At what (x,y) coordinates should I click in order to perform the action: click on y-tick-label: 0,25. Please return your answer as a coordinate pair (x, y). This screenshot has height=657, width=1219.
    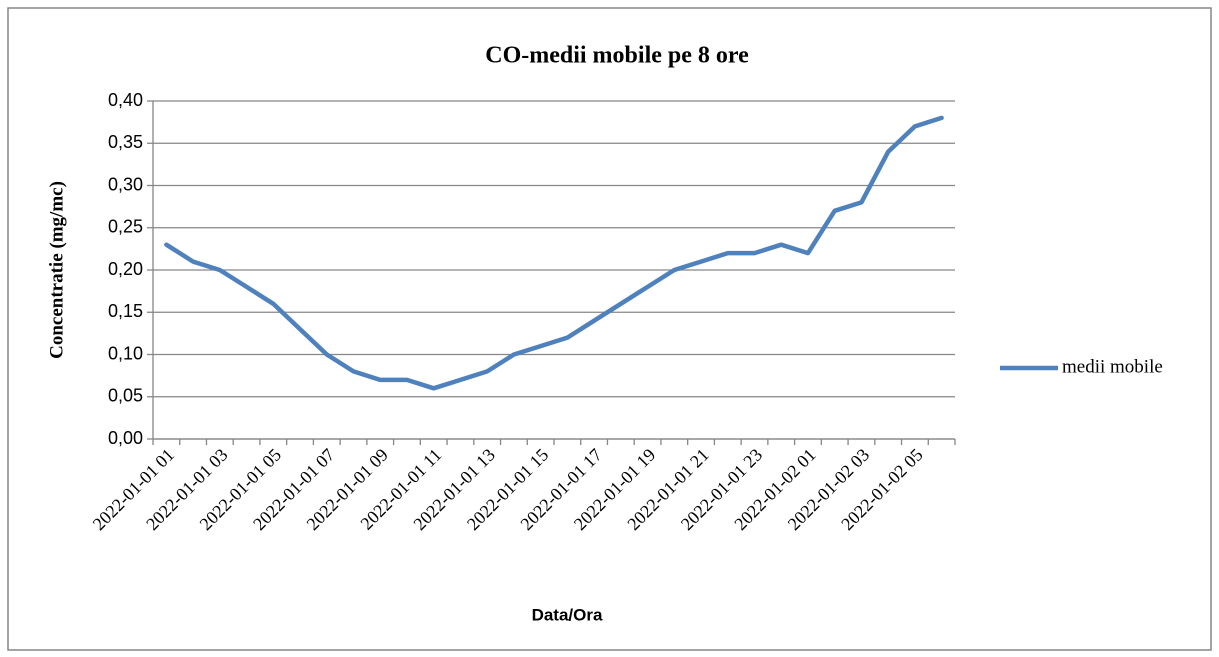
    Looking at the image, I should click on (125, 227).